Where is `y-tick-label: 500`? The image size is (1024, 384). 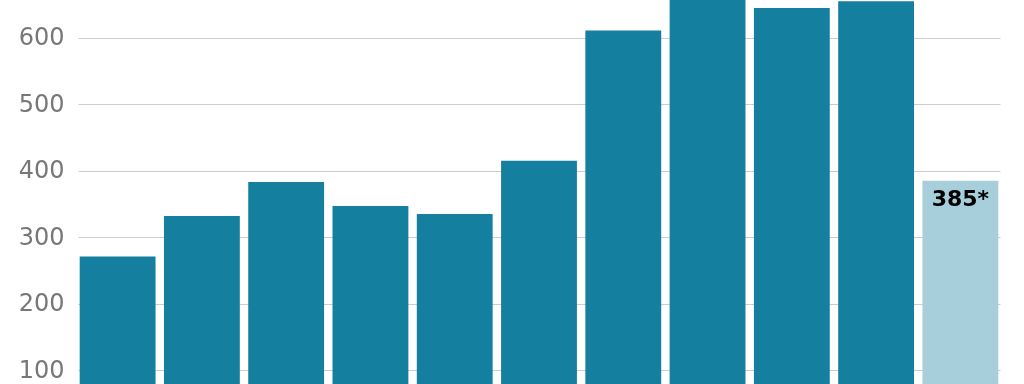
y-tick-label: 500 is located at coordinates (41, 103).